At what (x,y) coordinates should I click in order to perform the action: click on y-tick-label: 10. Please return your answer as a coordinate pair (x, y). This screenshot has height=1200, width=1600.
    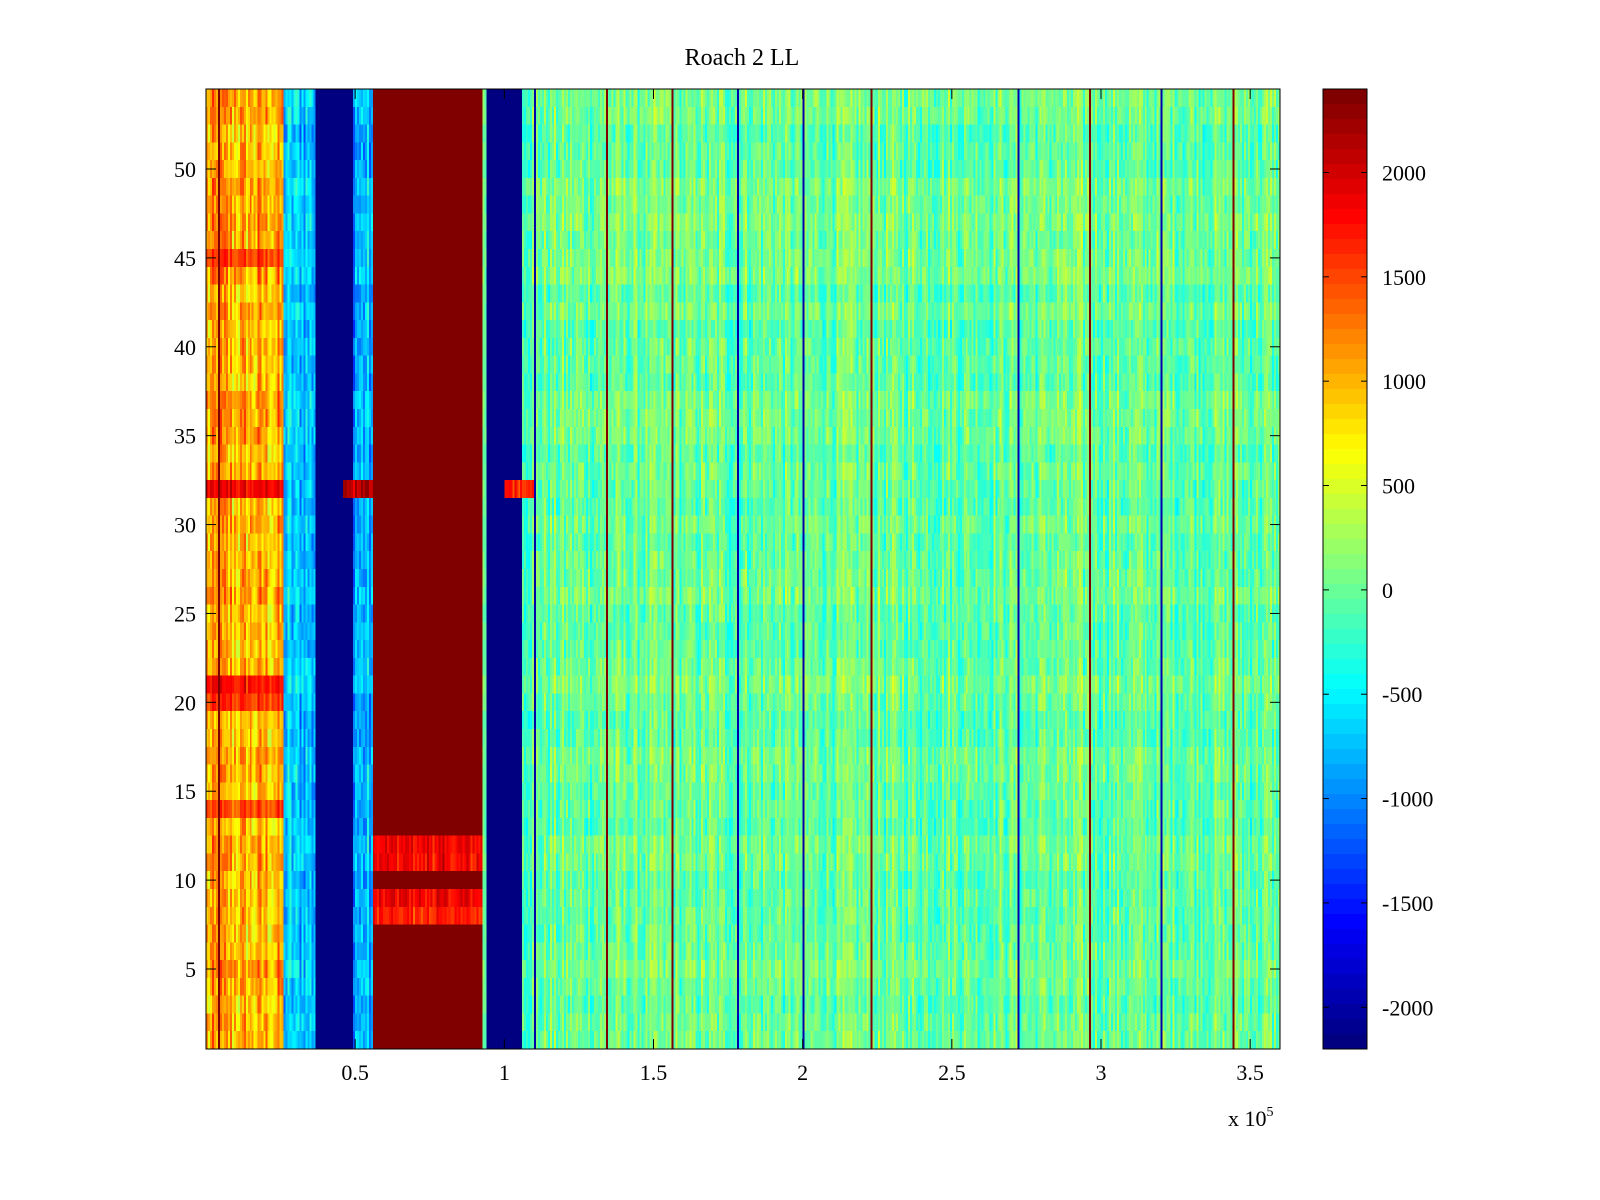
    Looking at the image, I should click on (185, 880).